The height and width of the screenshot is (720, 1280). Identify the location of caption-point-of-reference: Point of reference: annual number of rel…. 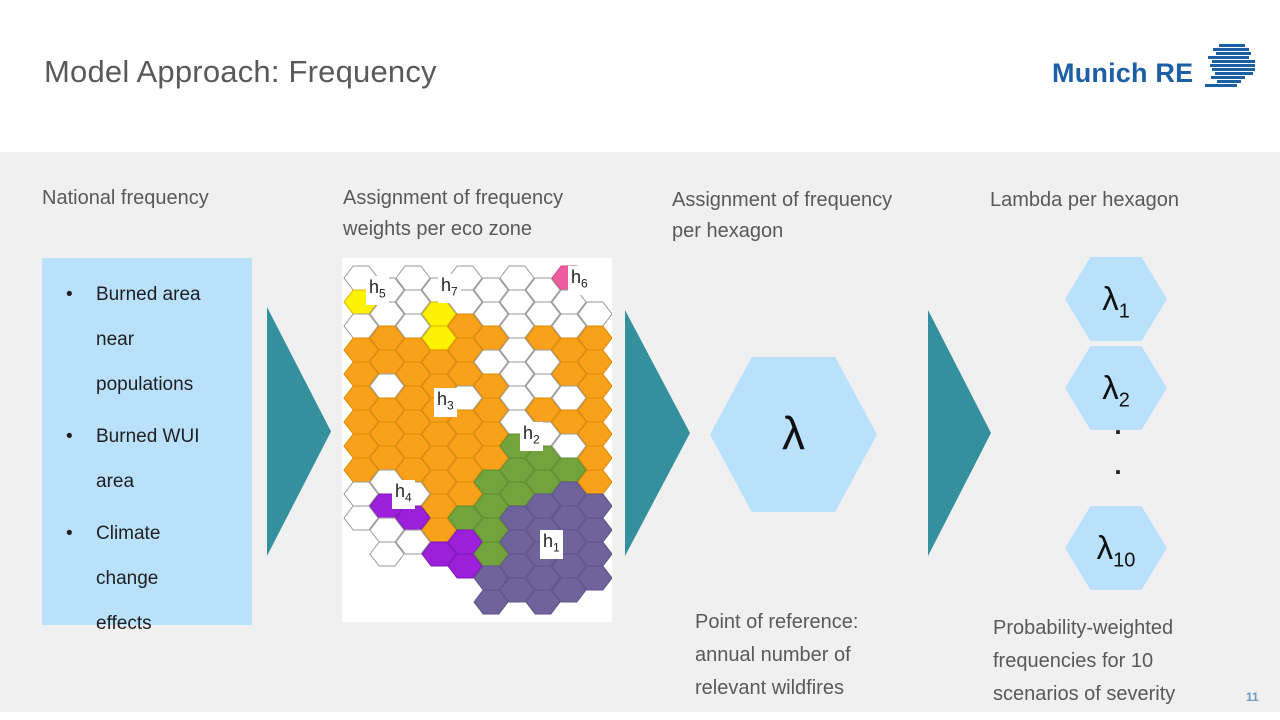
(777, 655).